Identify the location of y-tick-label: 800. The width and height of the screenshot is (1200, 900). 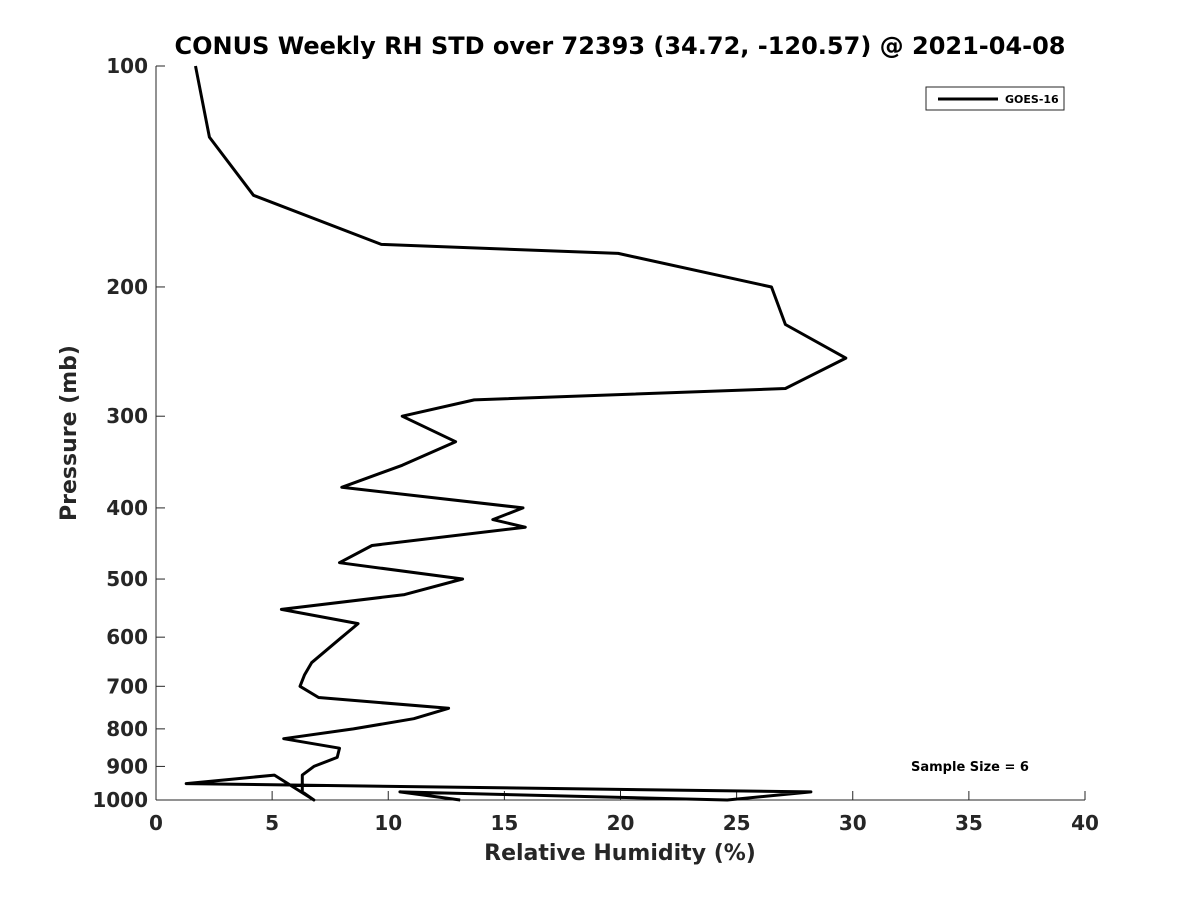
(127, 729).